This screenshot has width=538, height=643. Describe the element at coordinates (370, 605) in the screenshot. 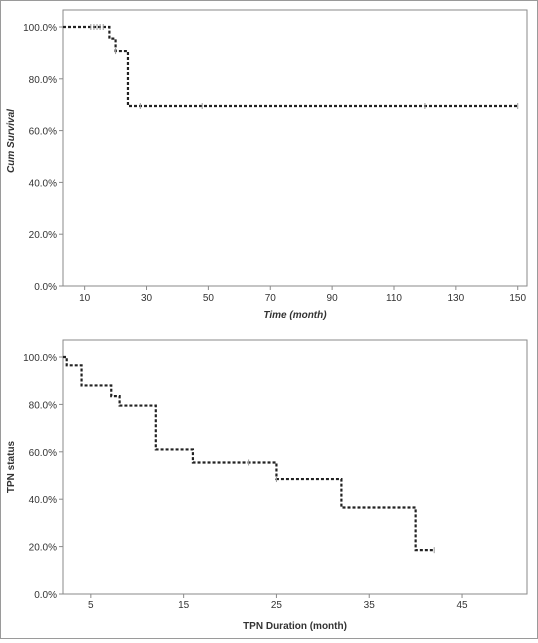

I see `x-tick-label-1-3: 35` at that location.